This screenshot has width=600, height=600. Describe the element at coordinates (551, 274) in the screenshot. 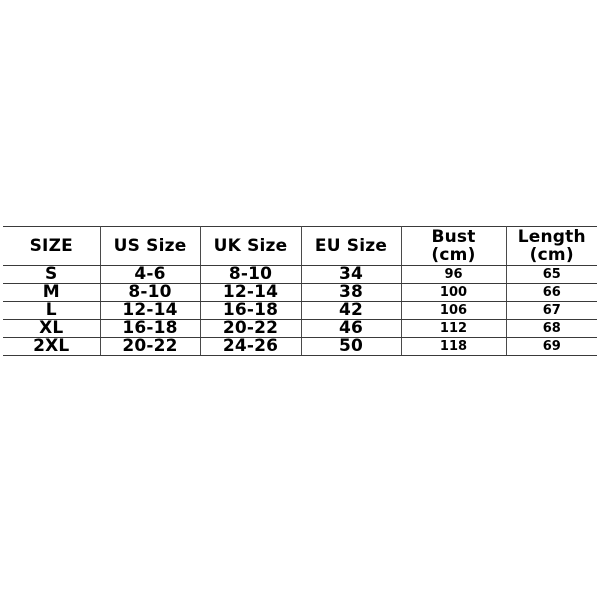

I see `cell-length: 65` at that location.